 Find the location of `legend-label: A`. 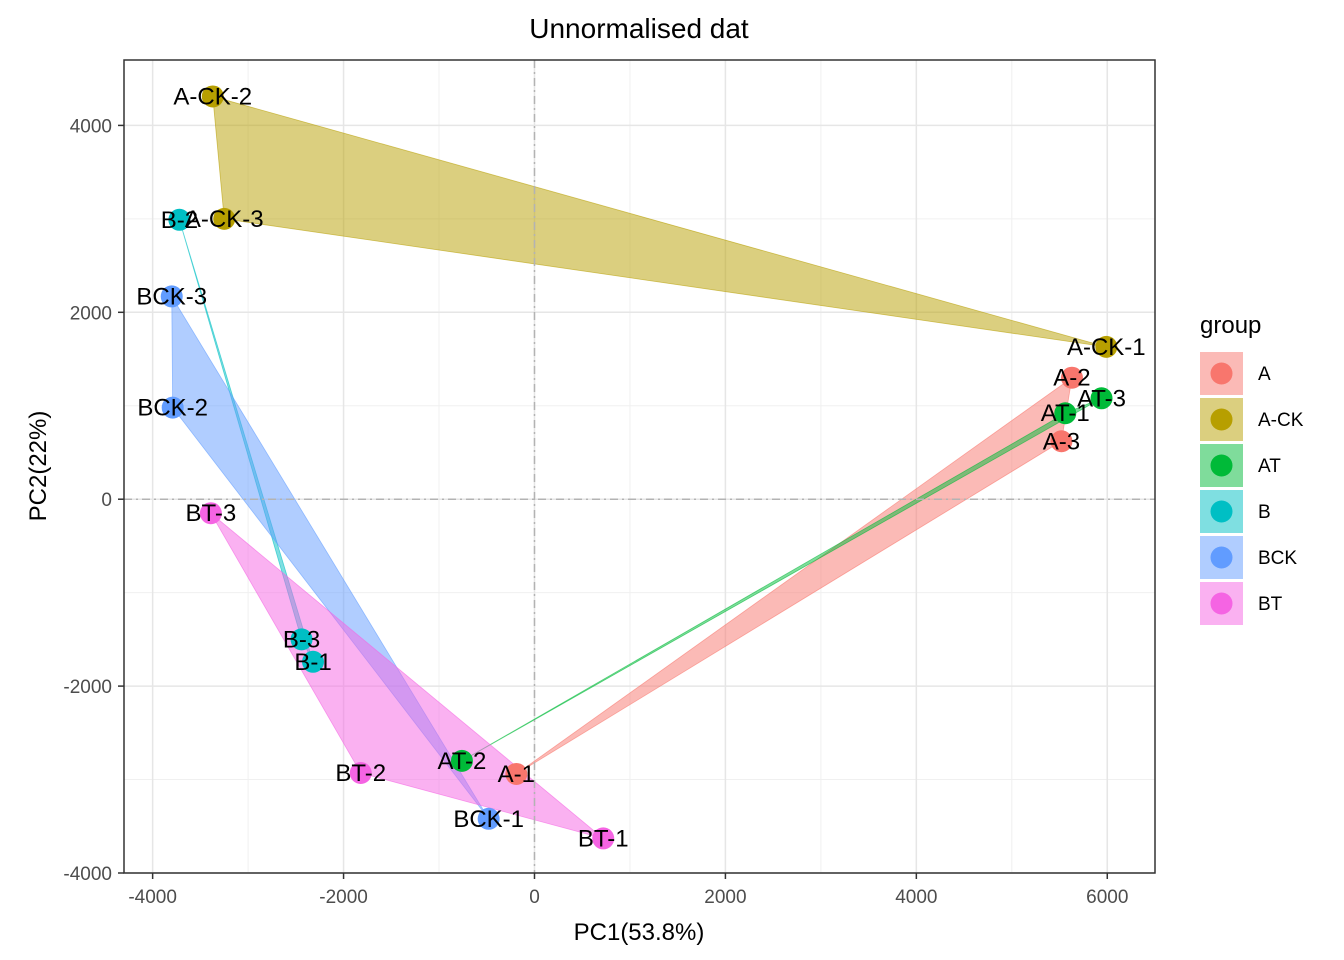

legend-label: A is located at coordinates (1264, 374).